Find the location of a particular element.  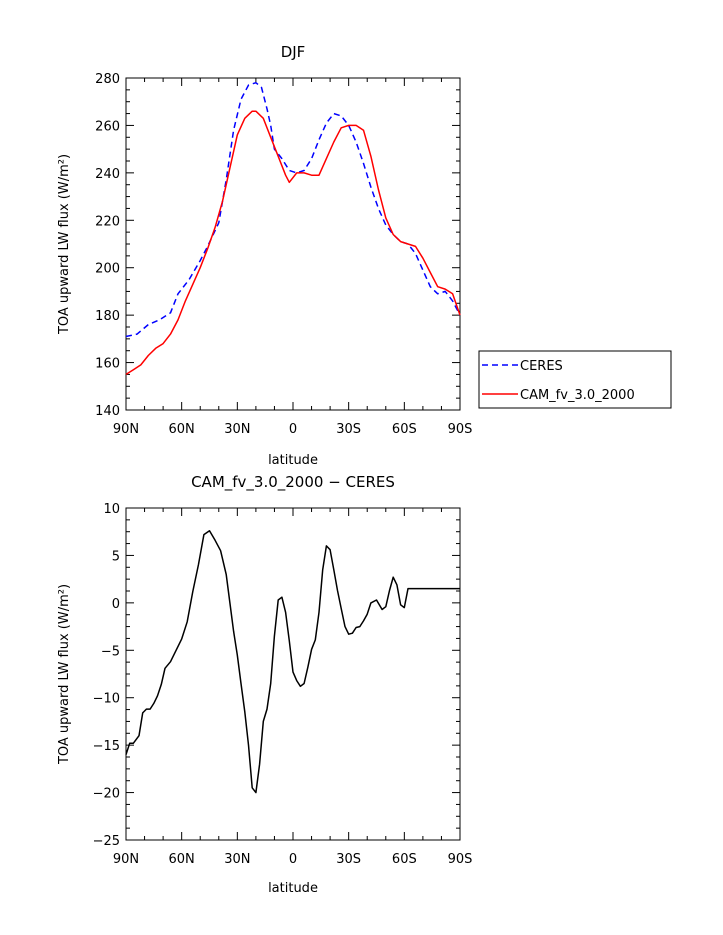

y-tick-label: 140 is located at coordinates (107, 411).